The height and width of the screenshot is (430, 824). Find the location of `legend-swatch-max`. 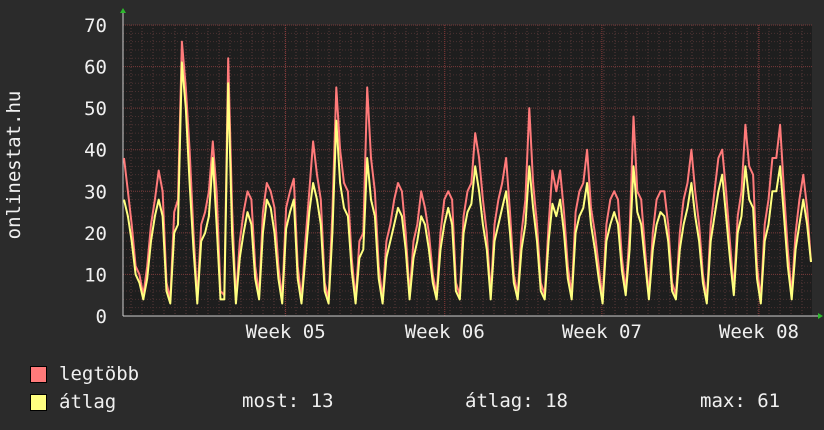

legend-swatch-max is located at coordinates (38, 374).